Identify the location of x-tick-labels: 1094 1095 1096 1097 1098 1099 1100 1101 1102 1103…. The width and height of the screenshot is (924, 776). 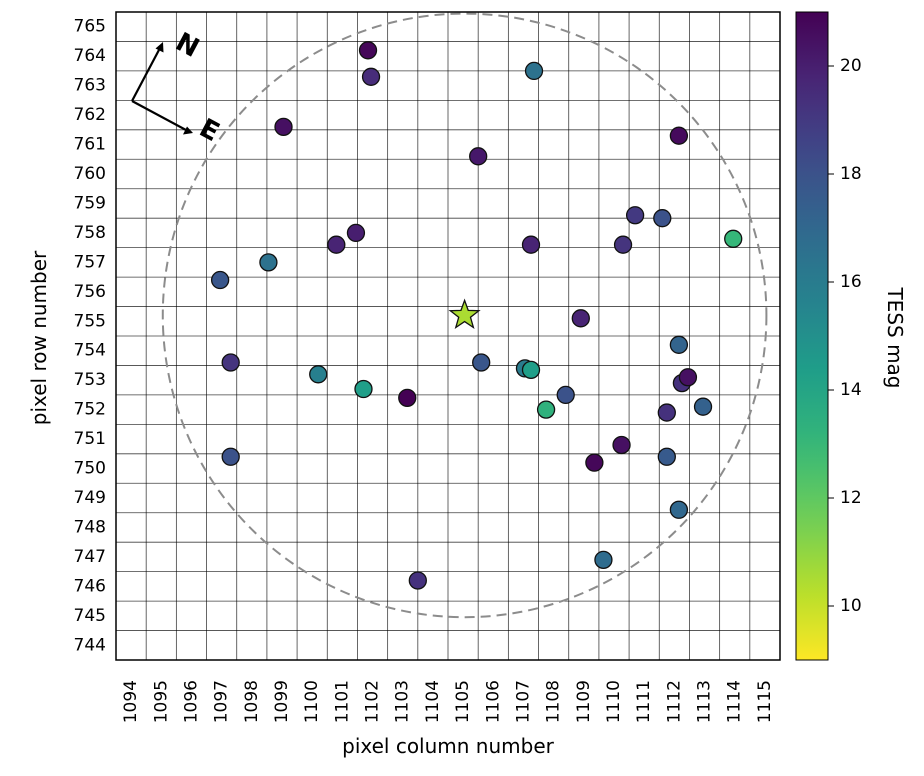
(448, 701).